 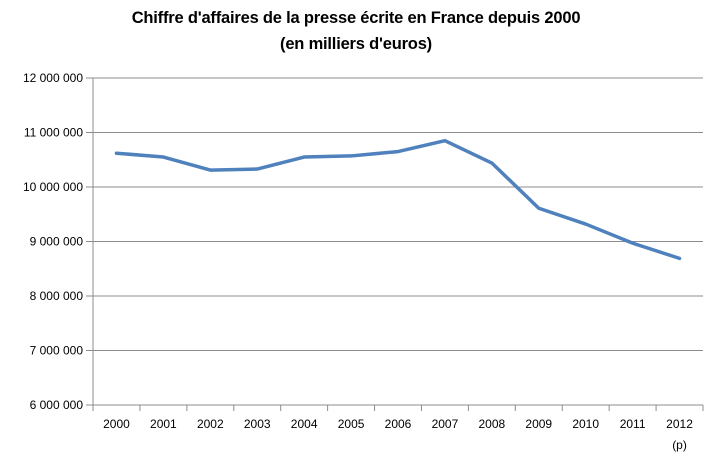 What do you see at coordinates (356, 44) in the screenshot?
I see `chart-title-line2: (en milliers d'euros)` at bounding box center [356, 44].